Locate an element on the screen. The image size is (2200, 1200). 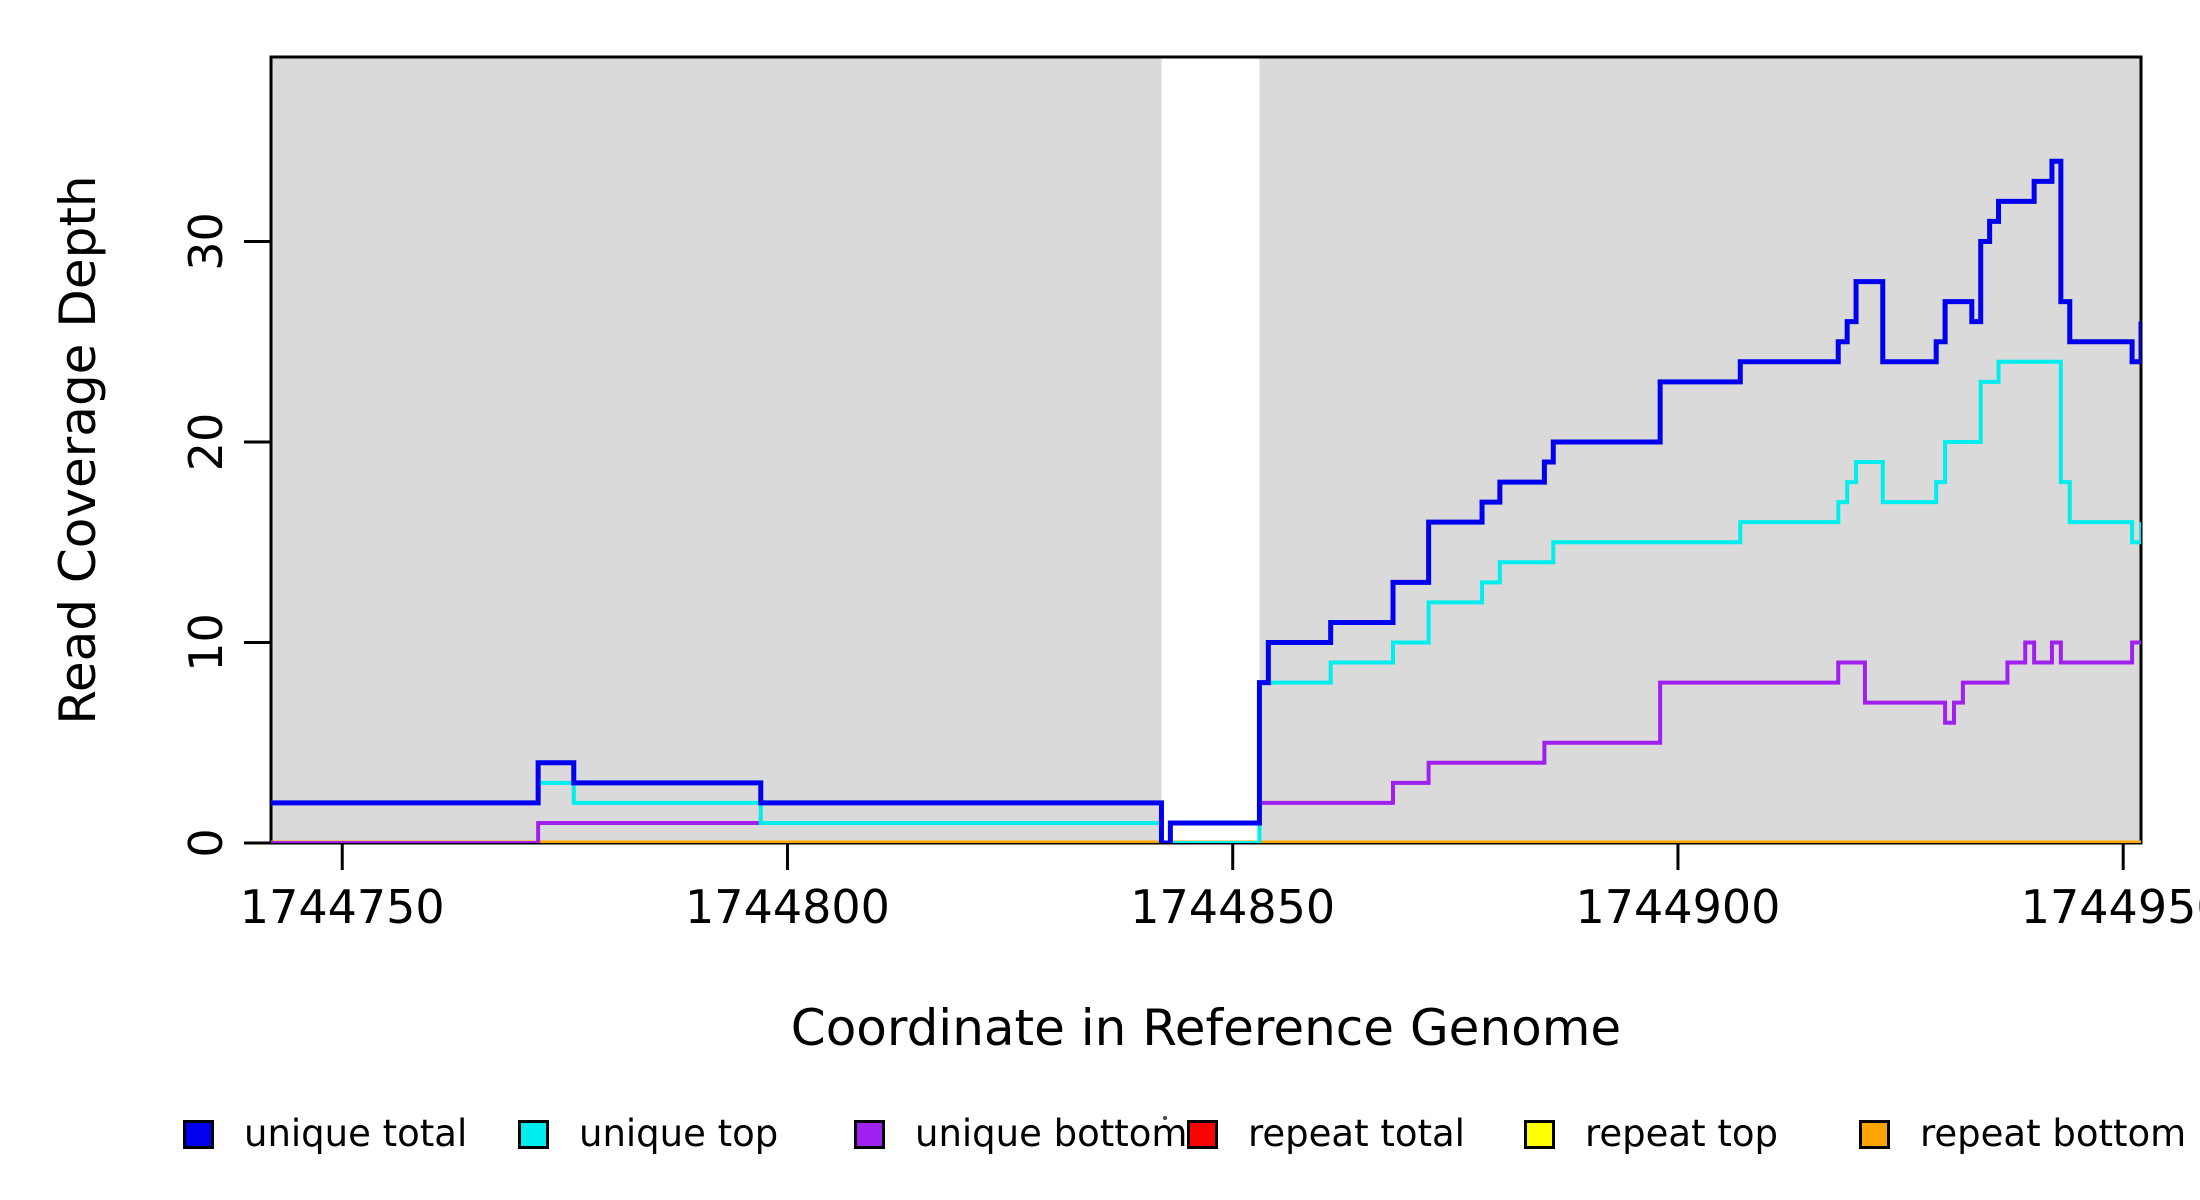
legend-item-repeat-top: repeat top is located at coordinates (1651, 1134).